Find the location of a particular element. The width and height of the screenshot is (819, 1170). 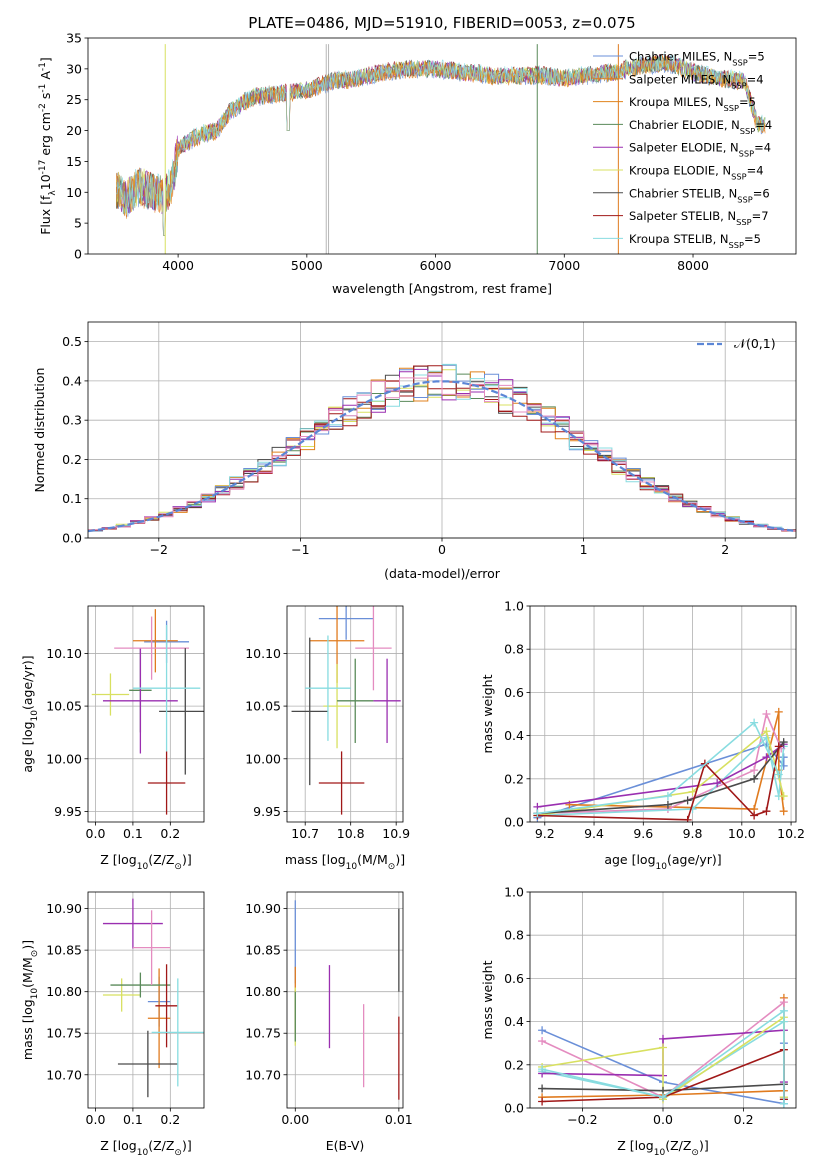

y-tick-label: 10 is located at coordinates (74, 192).